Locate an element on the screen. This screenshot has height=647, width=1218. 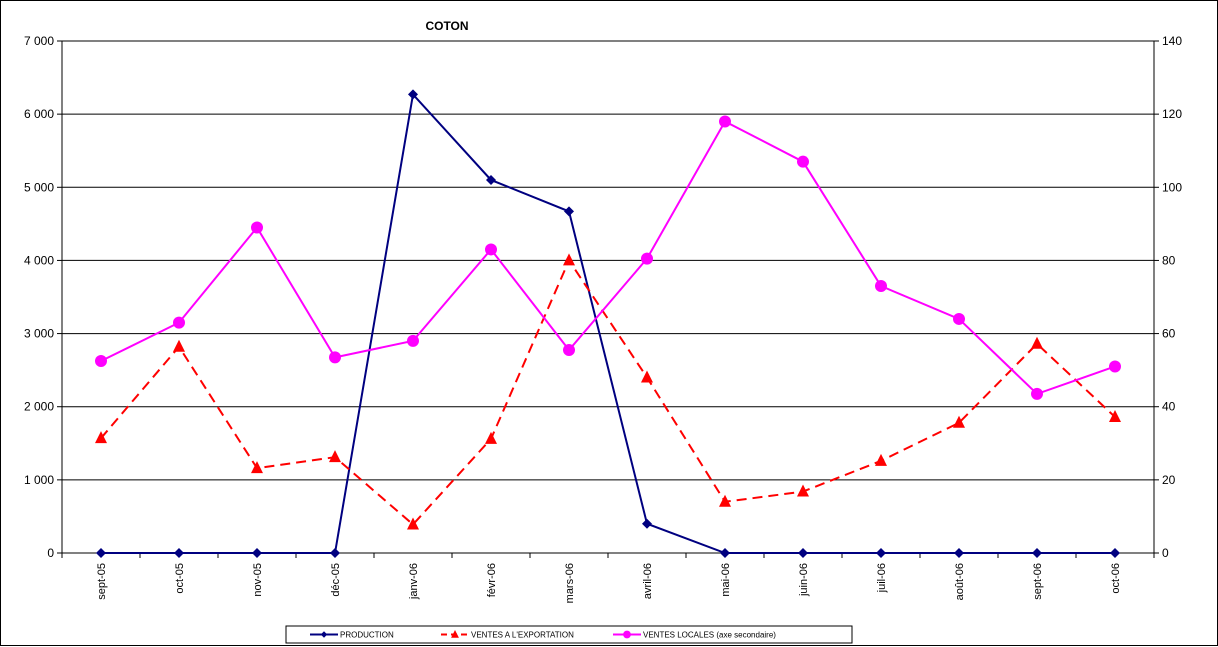
y-right-tick-label: 120 is located at coordinates (1172, 114).